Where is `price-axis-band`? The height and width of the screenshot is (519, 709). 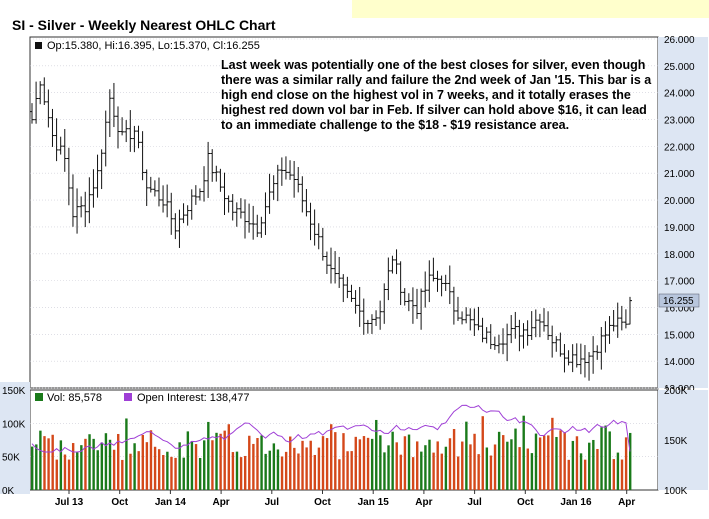 price-axis-band is located at coordinates (683, 212).